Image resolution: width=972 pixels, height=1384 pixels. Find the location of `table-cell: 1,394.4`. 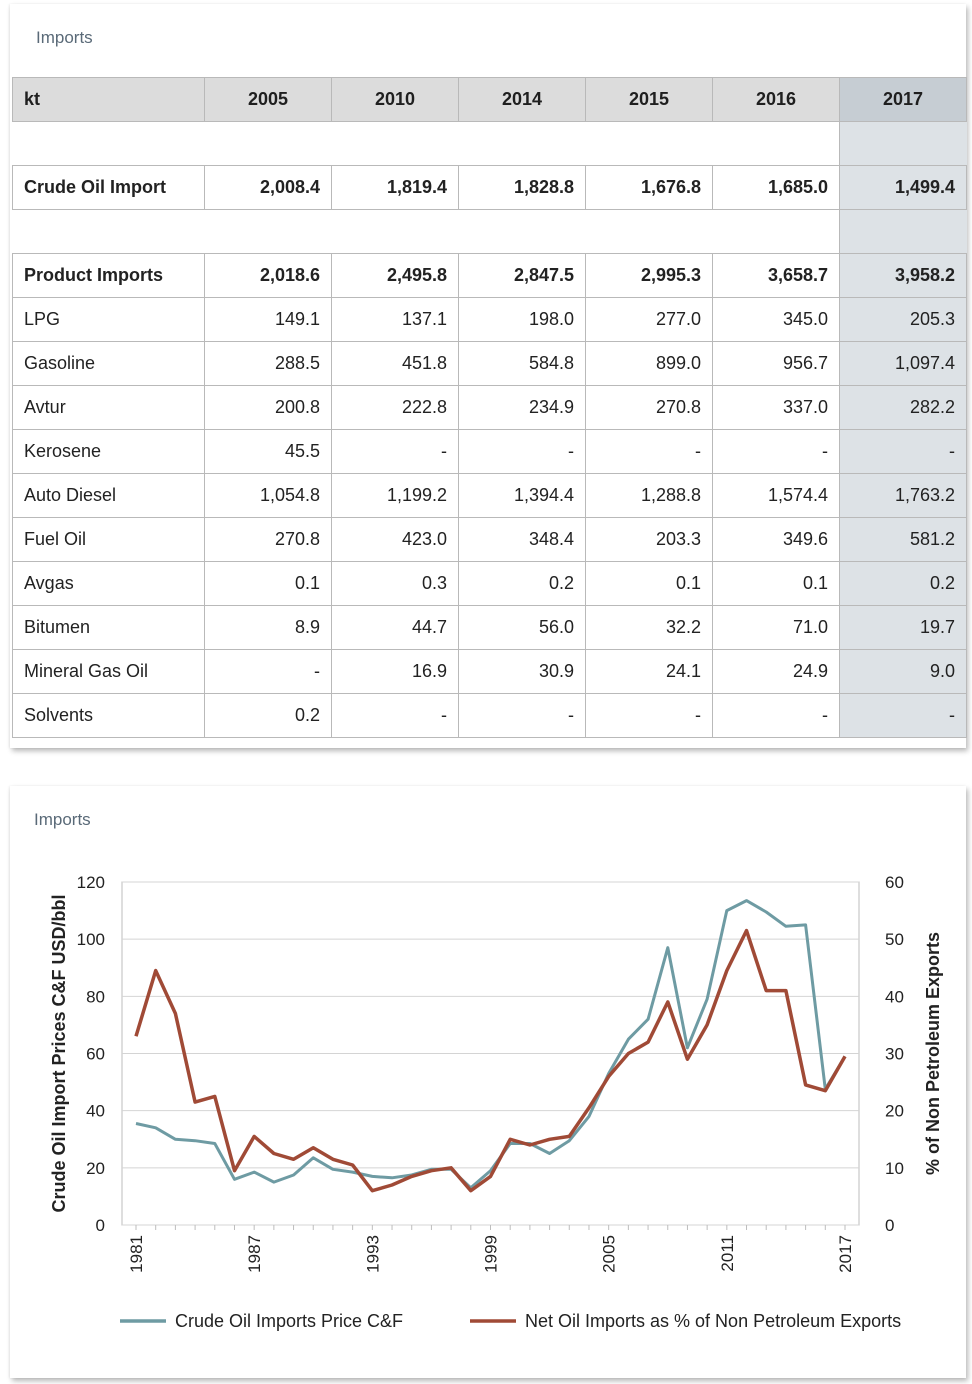

table-cell: 1,394.4 is located at coordinates (522, 495).